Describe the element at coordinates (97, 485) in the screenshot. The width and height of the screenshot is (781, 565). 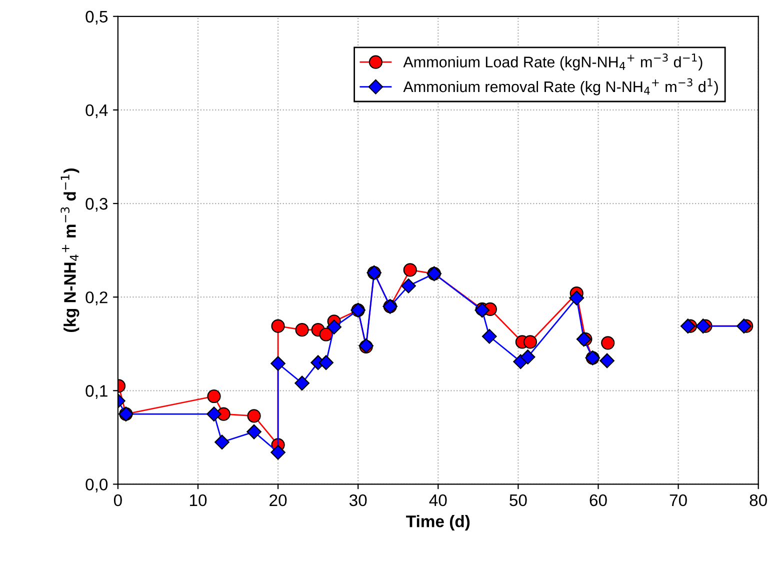
I see `y-tick-label: 0,0` at that location.